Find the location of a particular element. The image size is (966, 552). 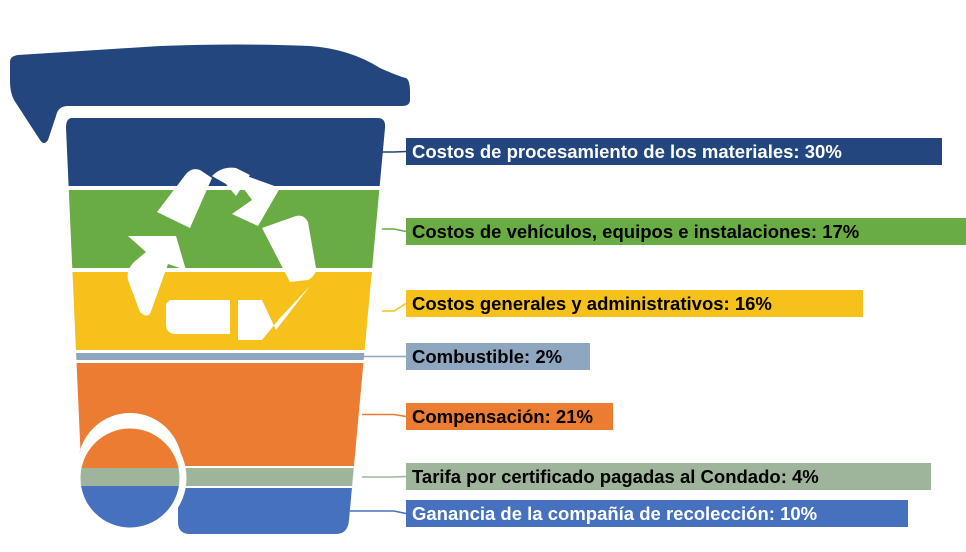

label-combustible: Combustible: 2% is located at coordinates (487, 356).